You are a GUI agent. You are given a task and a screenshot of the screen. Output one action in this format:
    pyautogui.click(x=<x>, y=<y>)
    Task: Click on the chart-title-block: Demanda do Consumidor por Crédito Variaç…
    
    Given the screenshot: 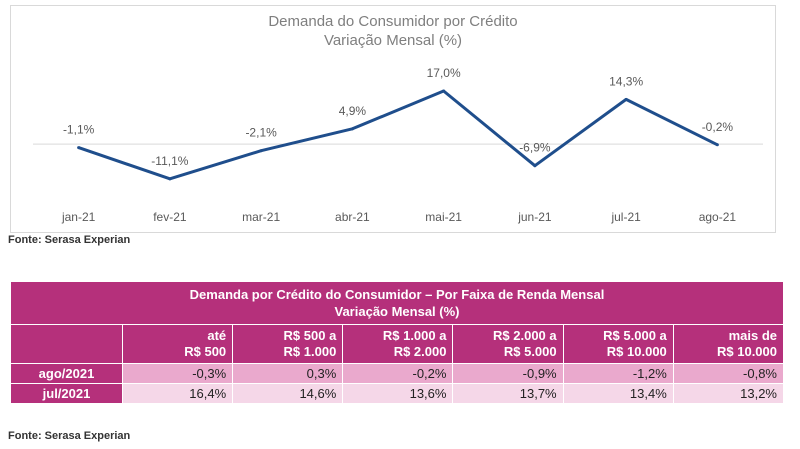 What is the action you would take?
    pyautogui.click(x=393, y=31)
    